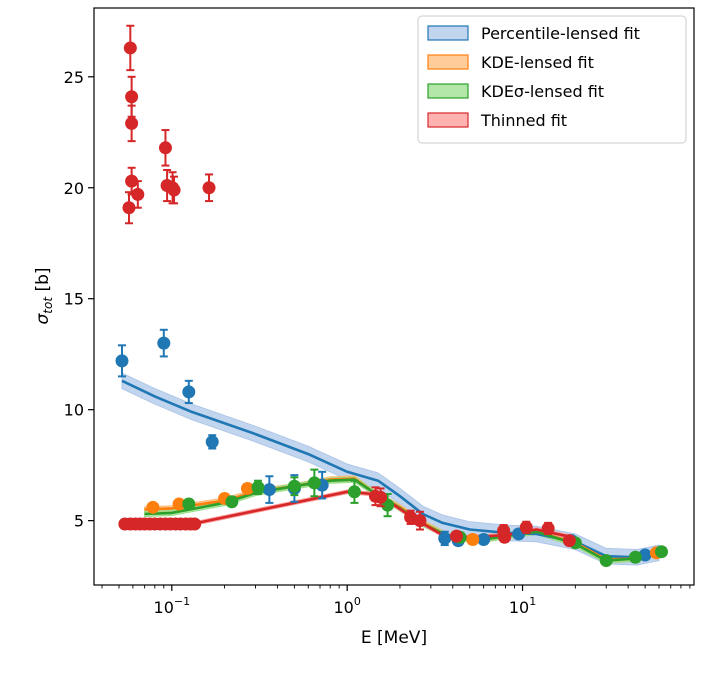  I want to click on legend-label-thinned: Thinned fit, so click(523, 120).